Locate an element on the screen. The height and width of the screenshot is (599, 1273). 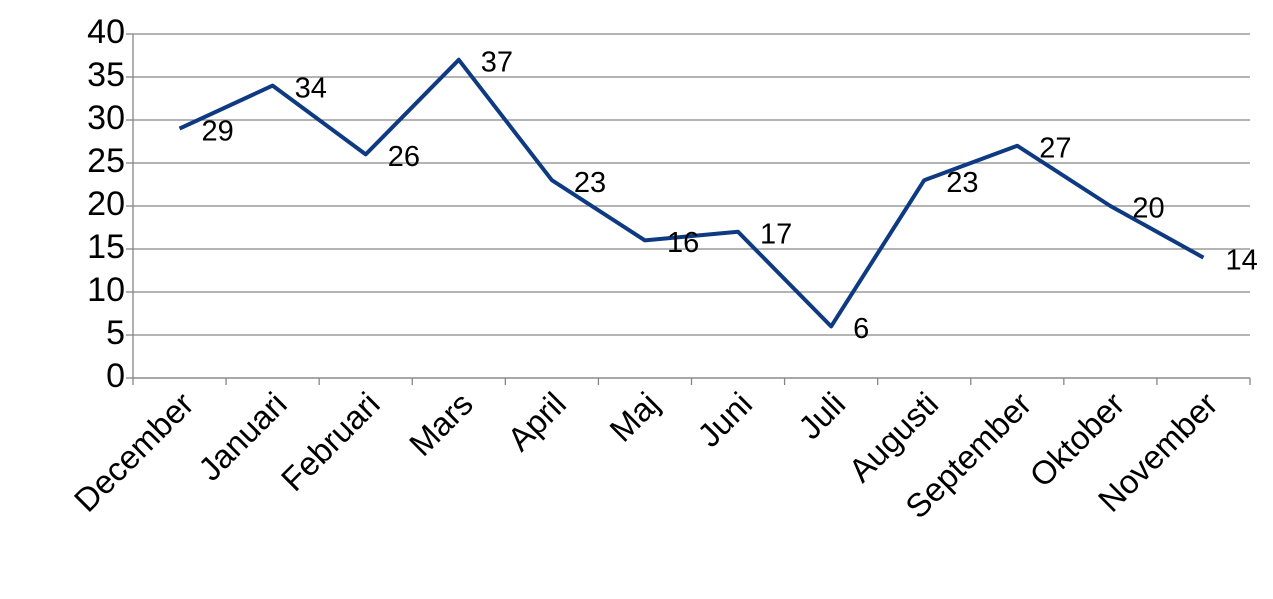
data-label: 37 is located at coordinates (497, 62).